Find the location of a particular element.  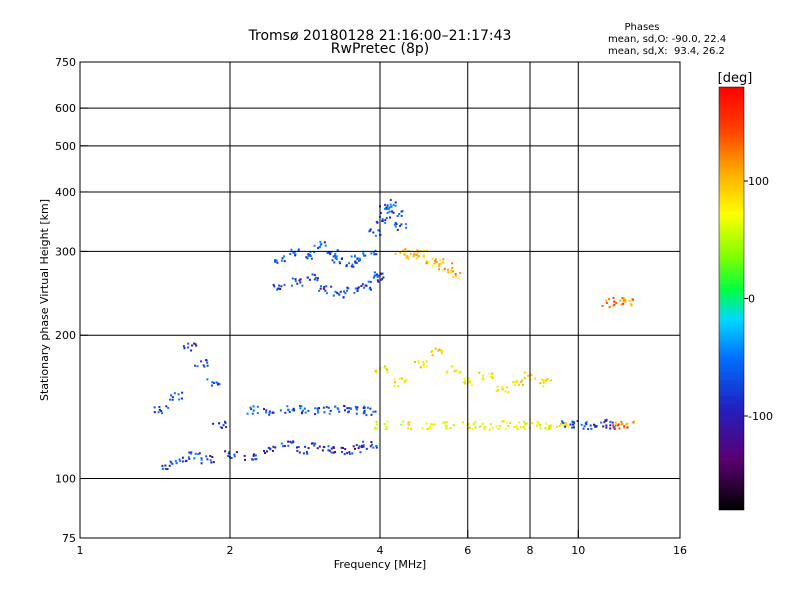

y-axis-label: Stationary phase Virtual Height [km] is located at coordinates (44, 300).